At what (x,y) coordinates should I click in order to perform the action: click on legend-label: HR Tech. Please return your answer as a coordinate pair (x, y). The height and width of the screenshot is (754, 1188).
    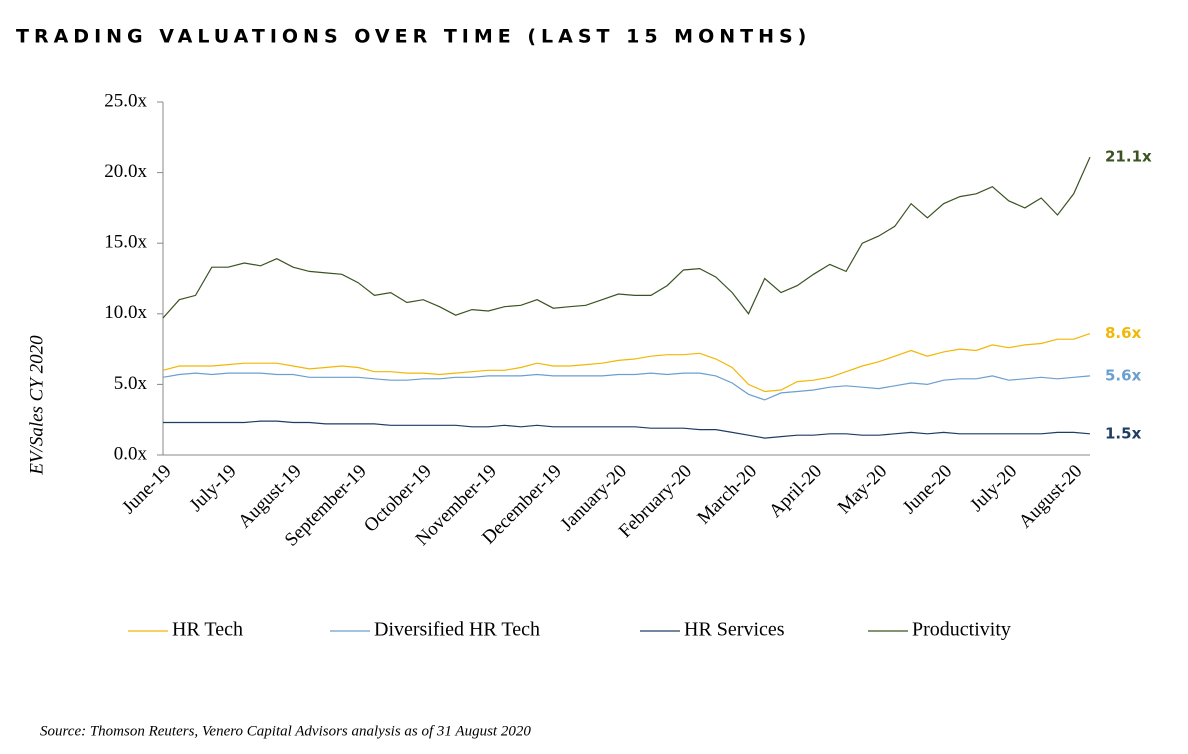
    Looking at the image, I should click on (207, 630).